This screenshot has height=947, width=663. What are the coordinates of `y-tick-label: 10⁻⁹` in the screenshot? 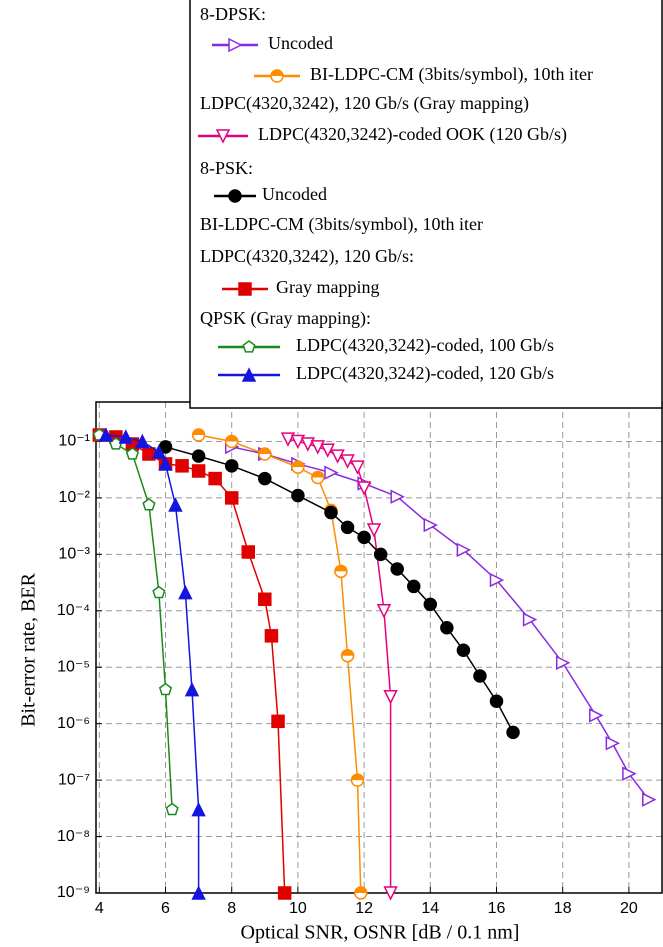 It's located at (73, 892).